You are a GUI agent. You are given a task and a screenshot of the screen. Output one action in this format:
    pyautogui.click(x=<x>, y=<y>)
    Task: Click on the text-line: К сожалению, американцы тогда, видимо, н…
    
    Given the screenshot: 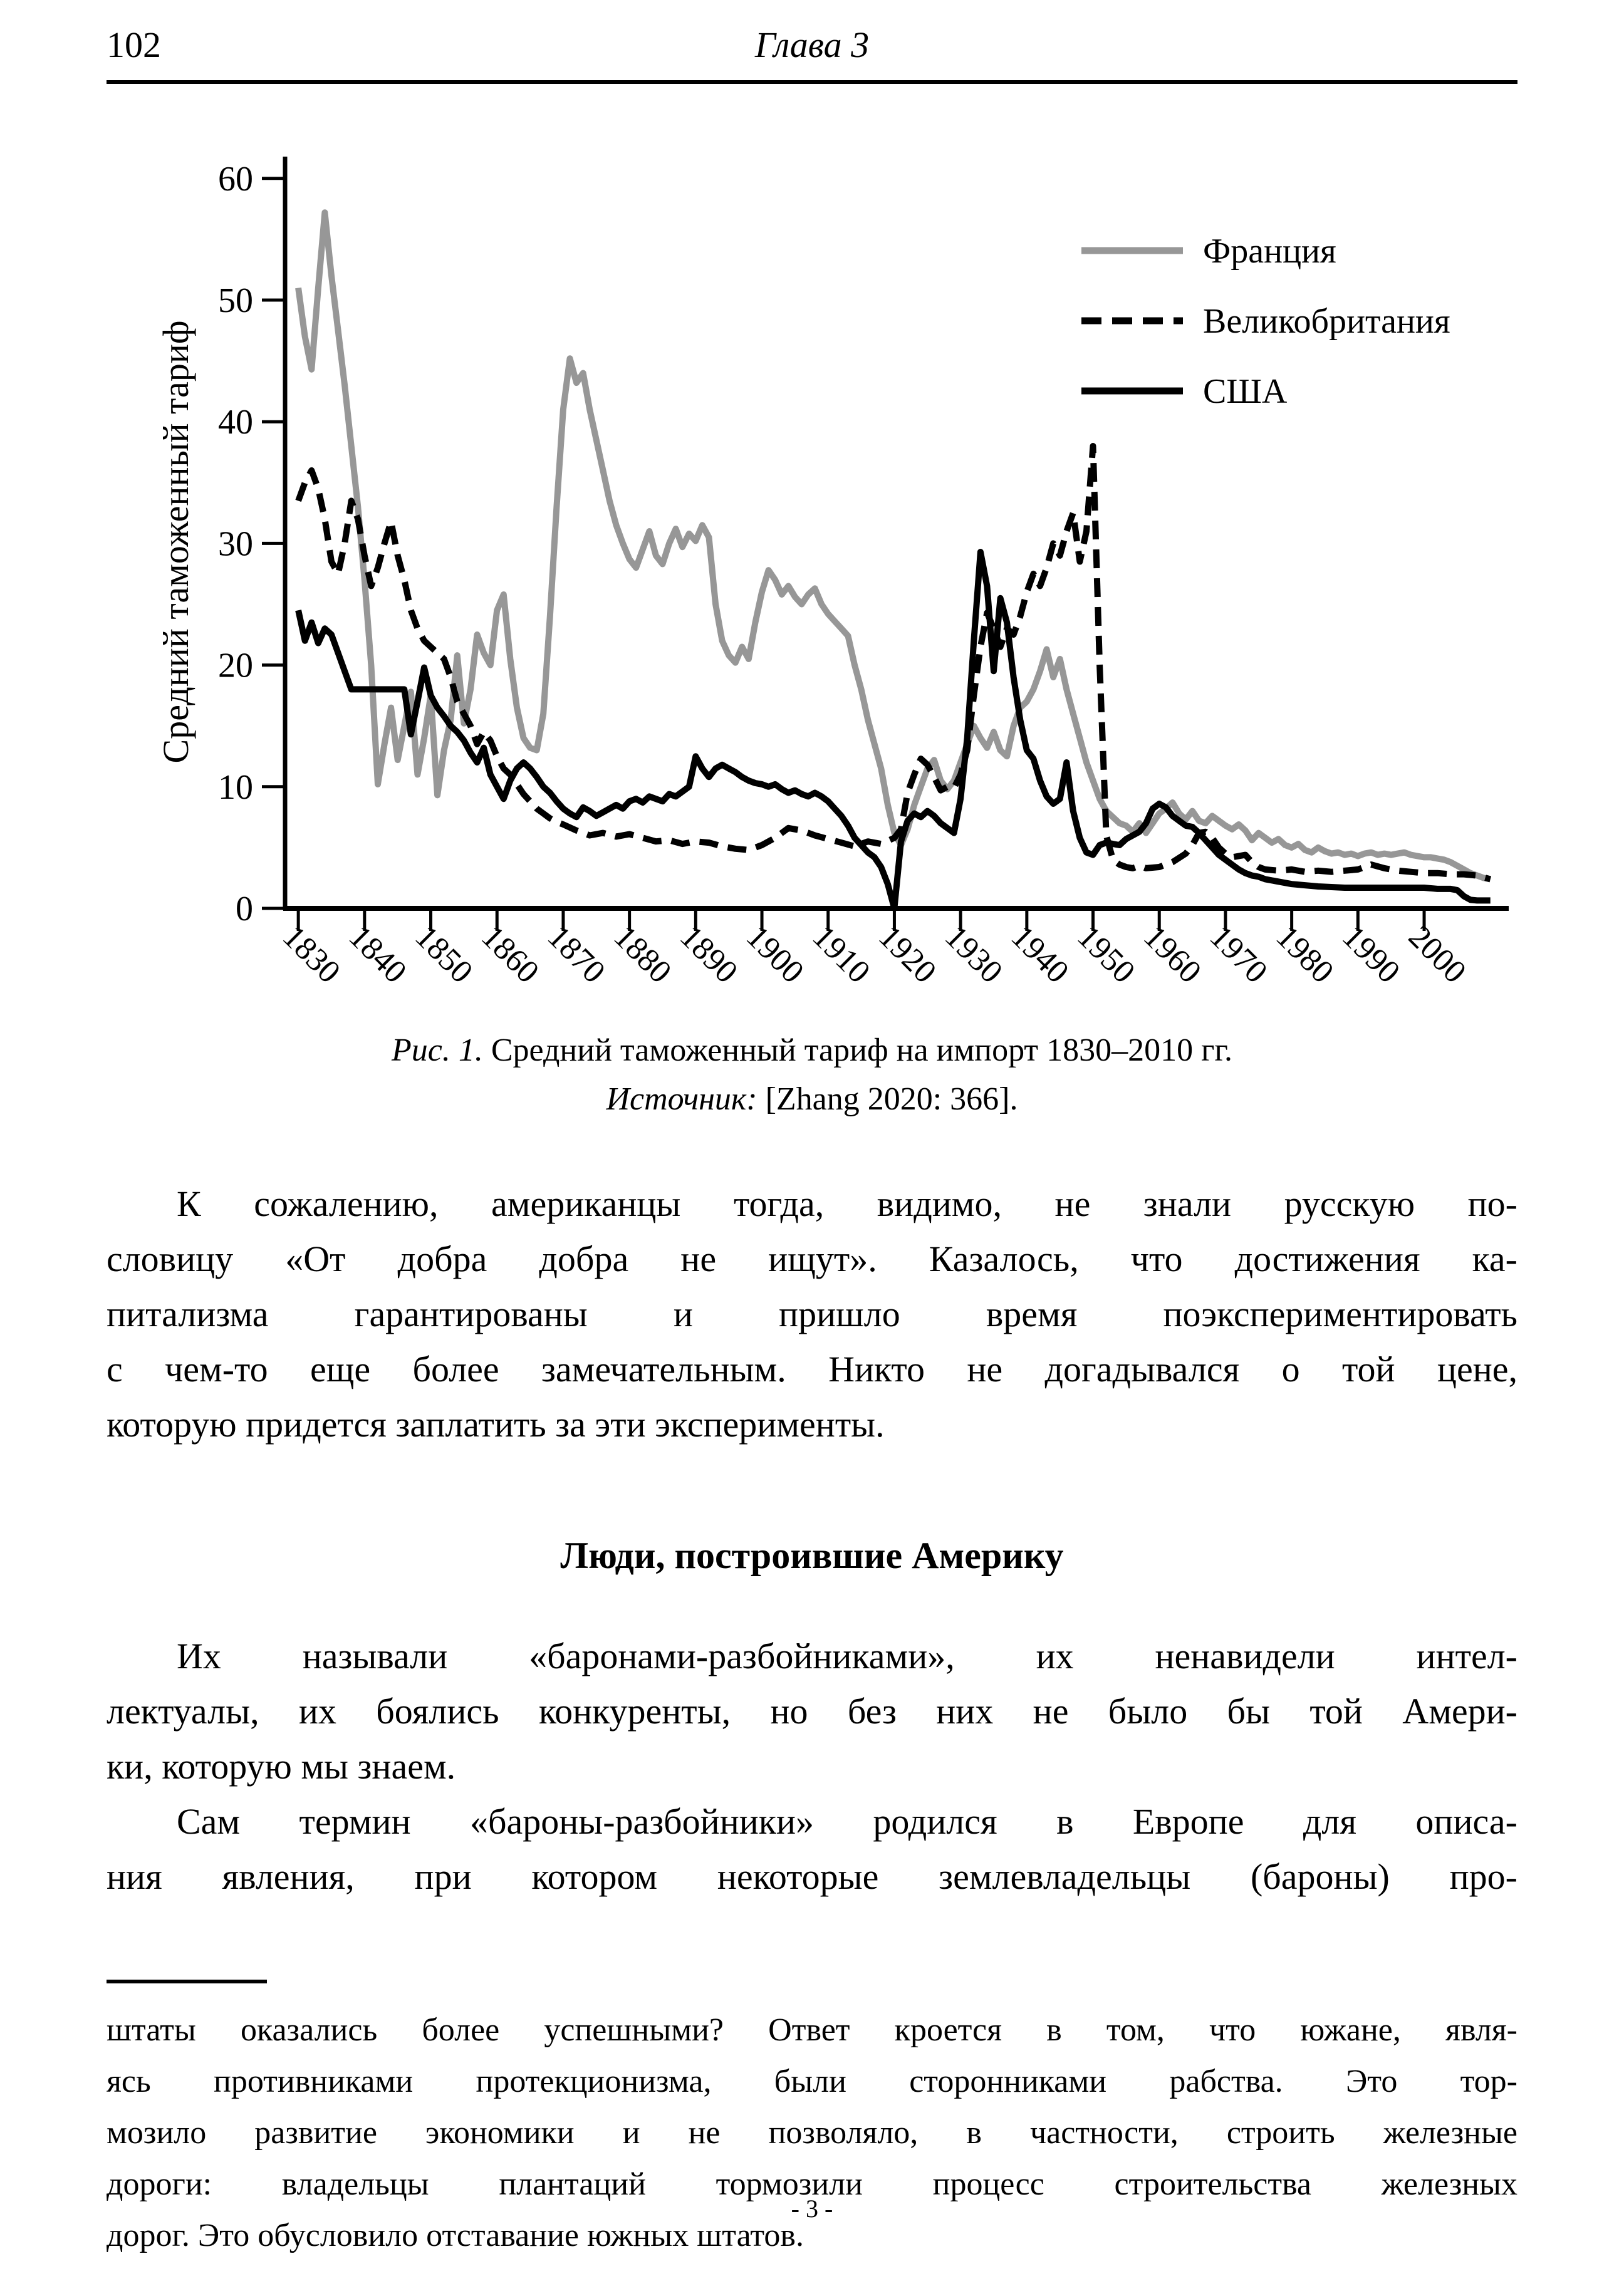 What is the action you would take?
    pyautogui.click(x=847, y=1203)
    